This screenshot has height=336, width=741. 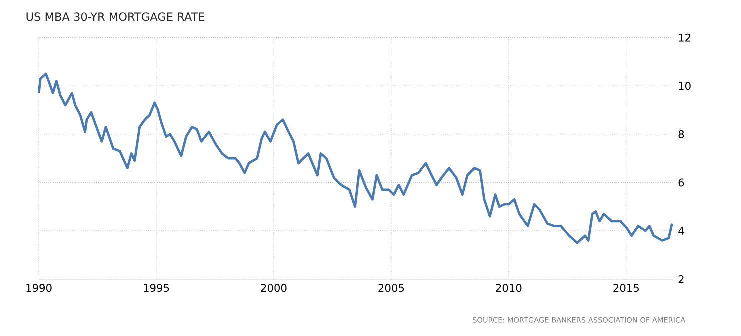 I want to click on x-tick-label: 2000, so click(x=274, y=288).